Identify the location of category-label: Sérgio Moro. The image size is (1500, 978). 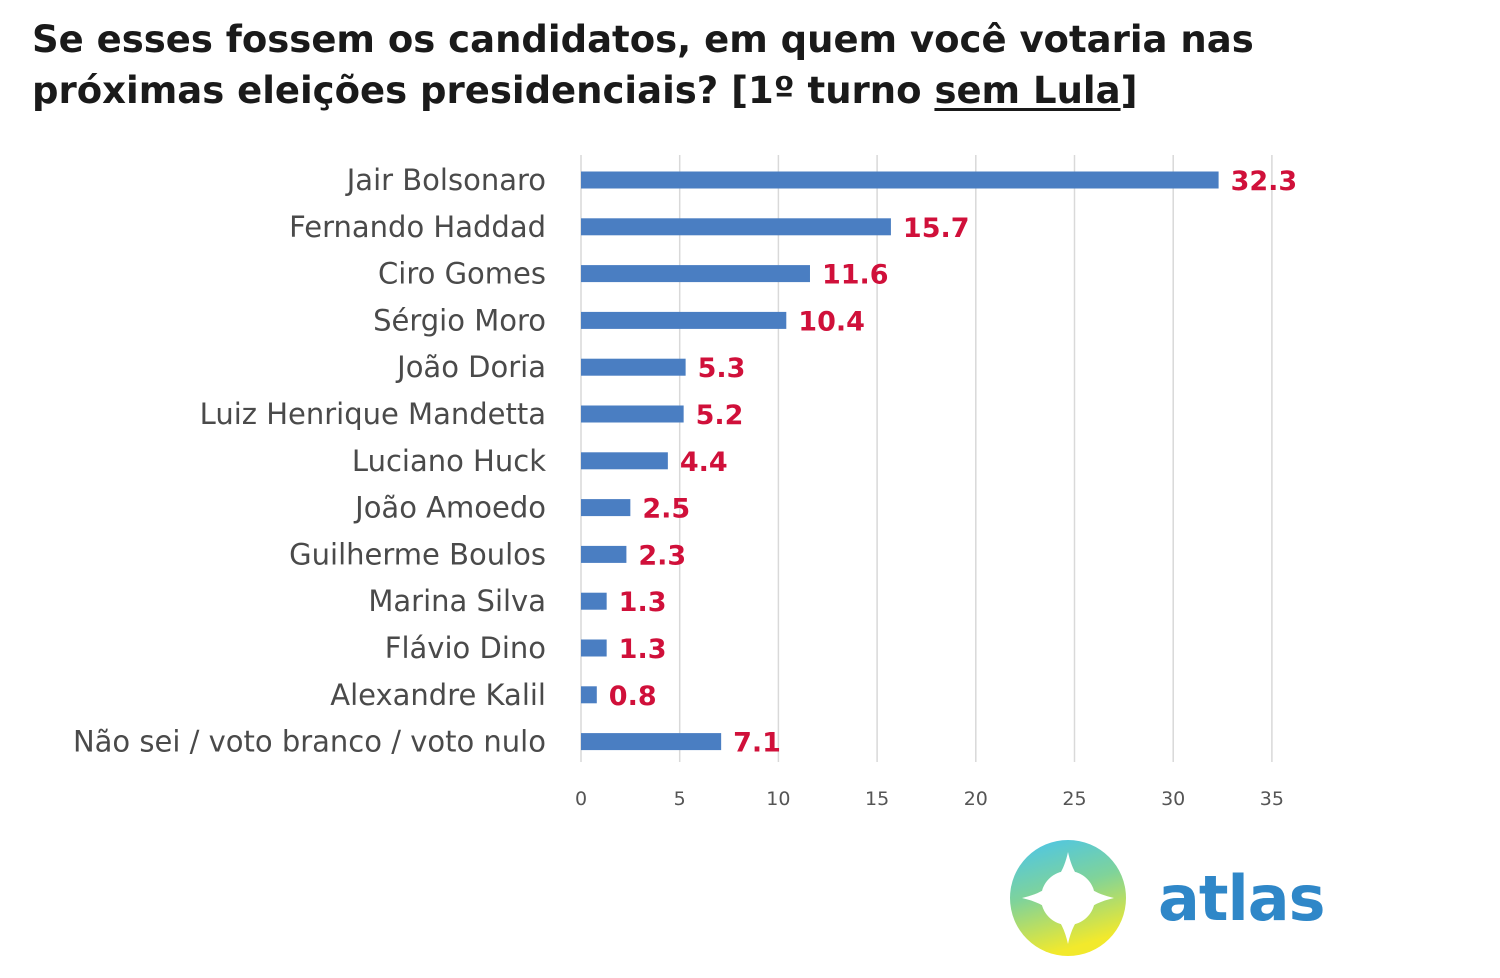
(459, 320).